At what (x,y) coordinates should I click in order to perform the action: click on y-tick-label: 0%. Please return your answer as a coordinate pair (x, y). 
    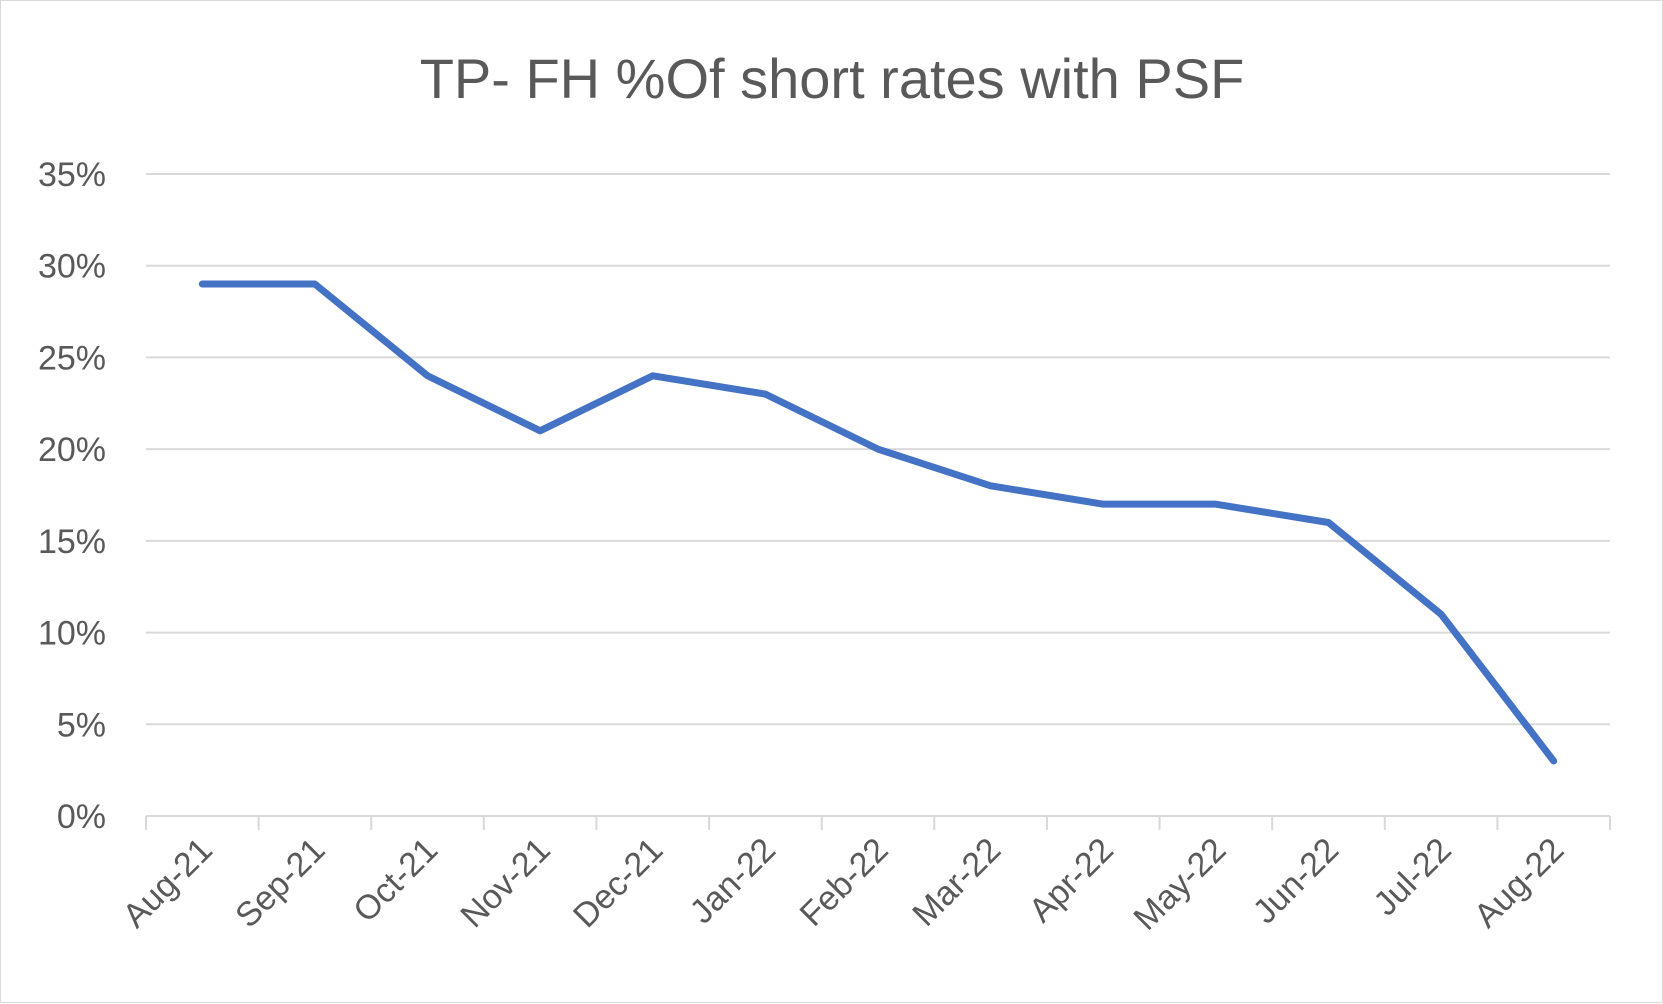
    Looking at the image, I should click on (81, 817).